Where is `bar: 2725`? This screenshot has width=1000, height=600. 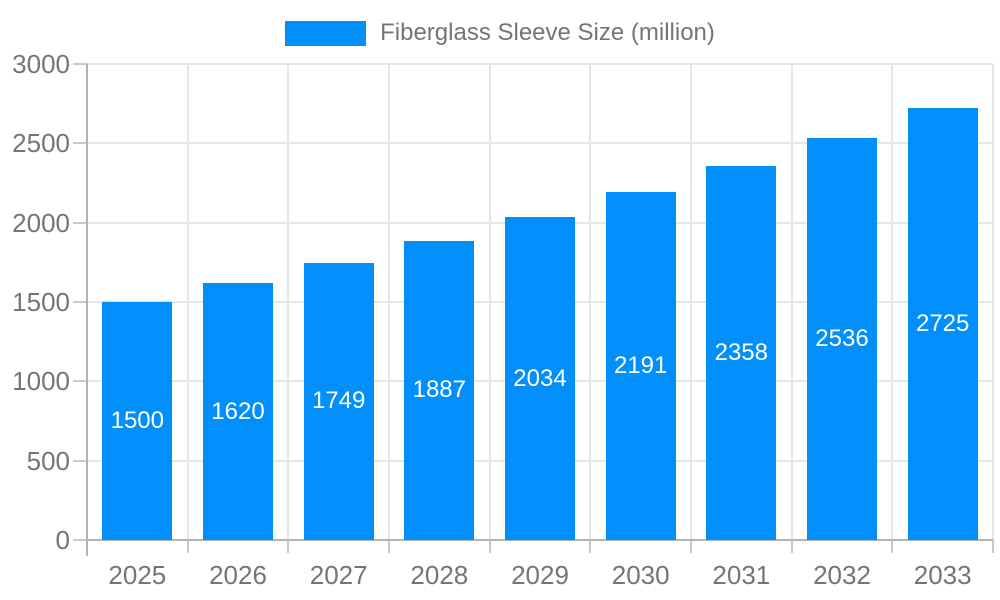 bar: 2725 is located at coordinates (942, 323).